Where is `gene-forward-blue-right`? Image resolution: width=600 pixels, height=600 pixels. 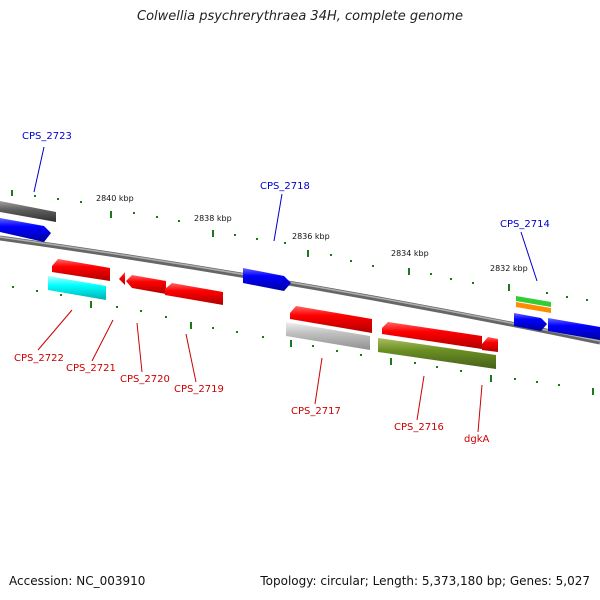 gene-forward-blue-right is located at coordinates (557, 326).